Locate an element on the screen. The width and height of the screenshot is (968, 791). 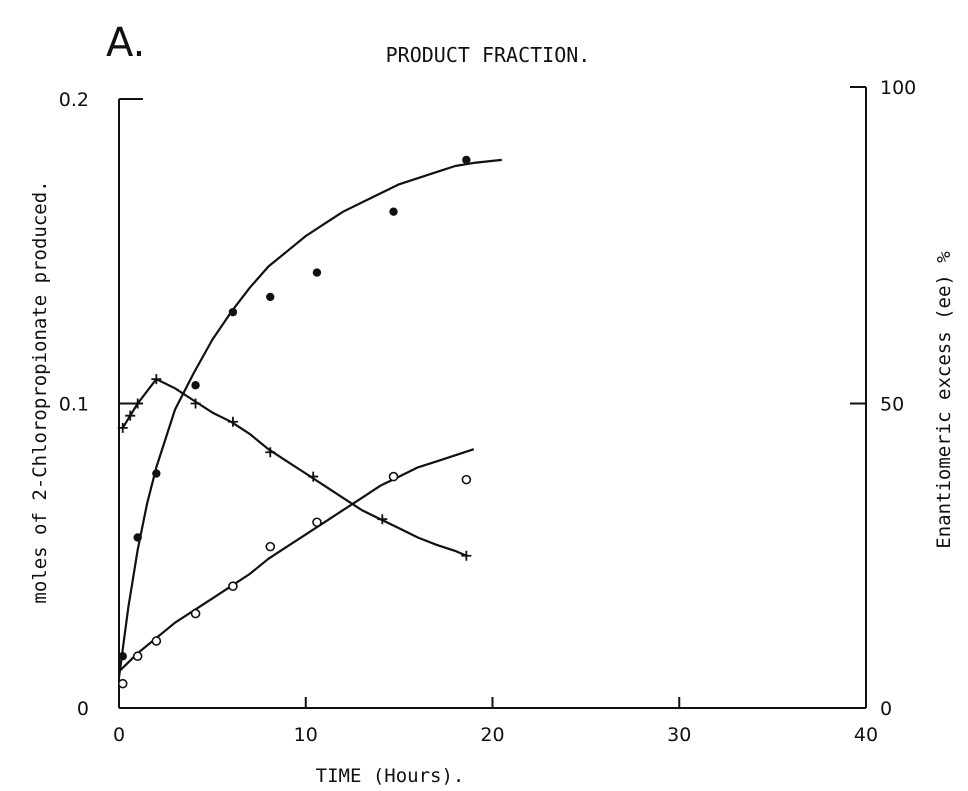
fit-curve-open-circle is located at coordinates (296, 560).